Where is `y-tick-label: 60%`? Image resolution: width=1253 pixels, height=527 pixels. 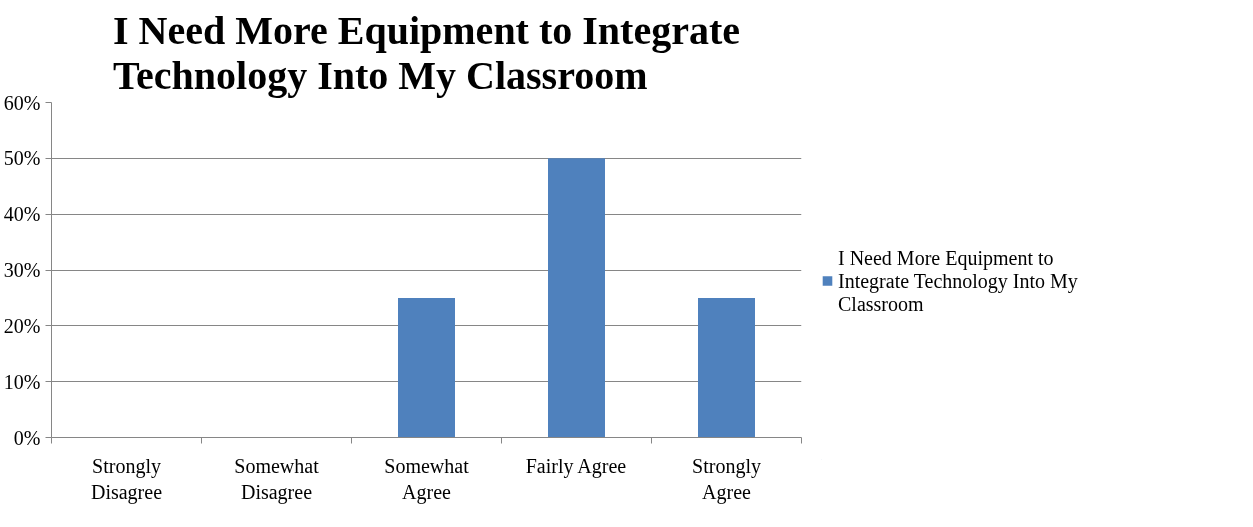 y-tick-label: 60% is located at coordinates (22, 102).